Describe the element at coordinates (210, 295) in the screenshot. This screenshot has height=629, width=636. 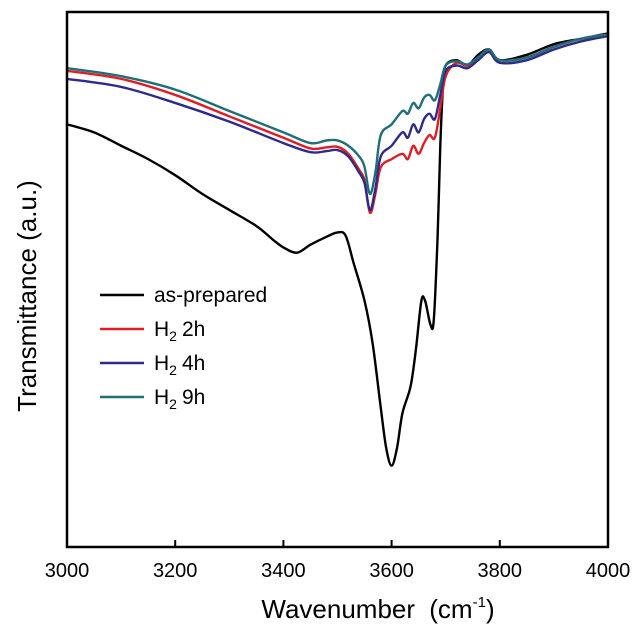
I see `legend-label-0: as-prepared` at that location.